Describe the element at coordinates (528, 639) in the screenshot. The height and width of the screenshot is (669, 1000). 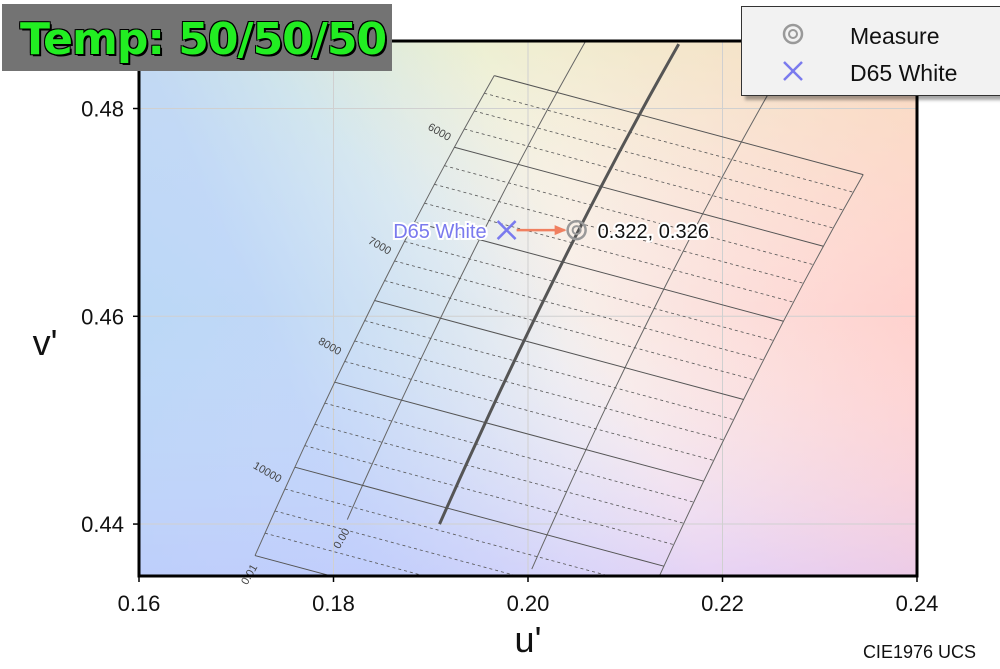
I see `x-axis-label: u'` at that location.